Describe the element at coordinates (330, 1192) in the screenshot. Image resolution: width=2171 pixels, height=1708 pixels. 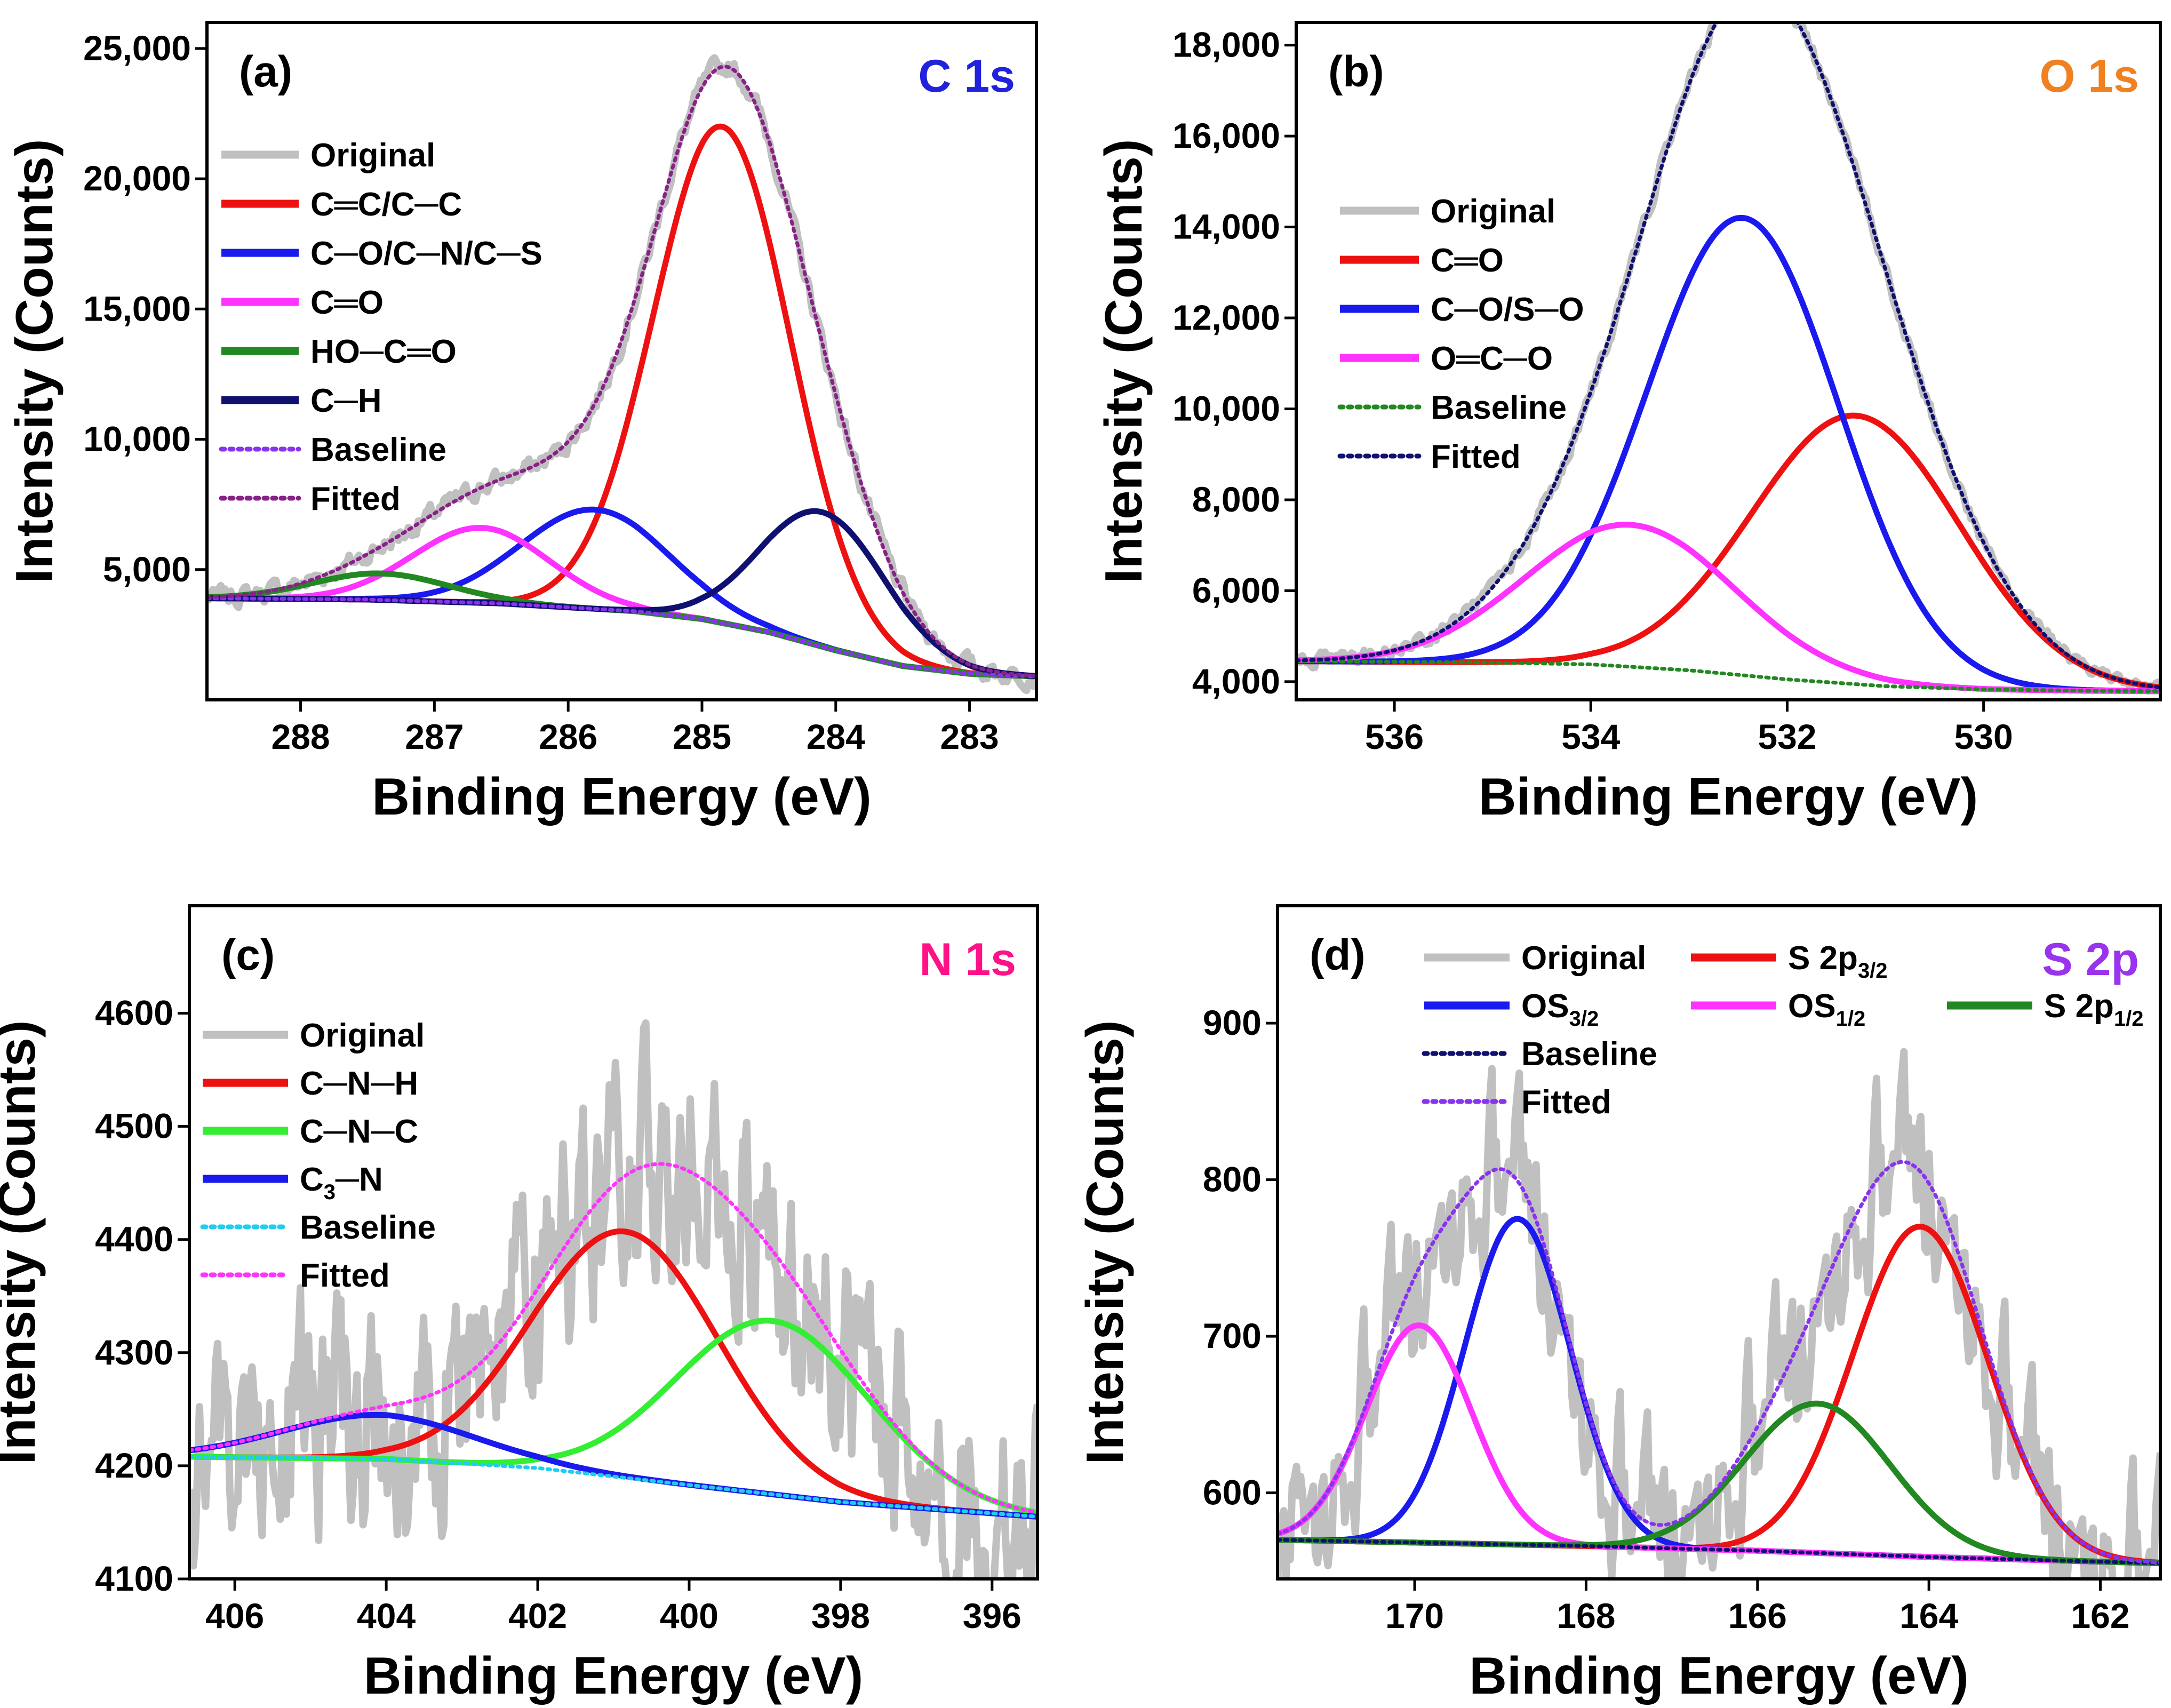
I see `legend-subscript: 3` at that location.